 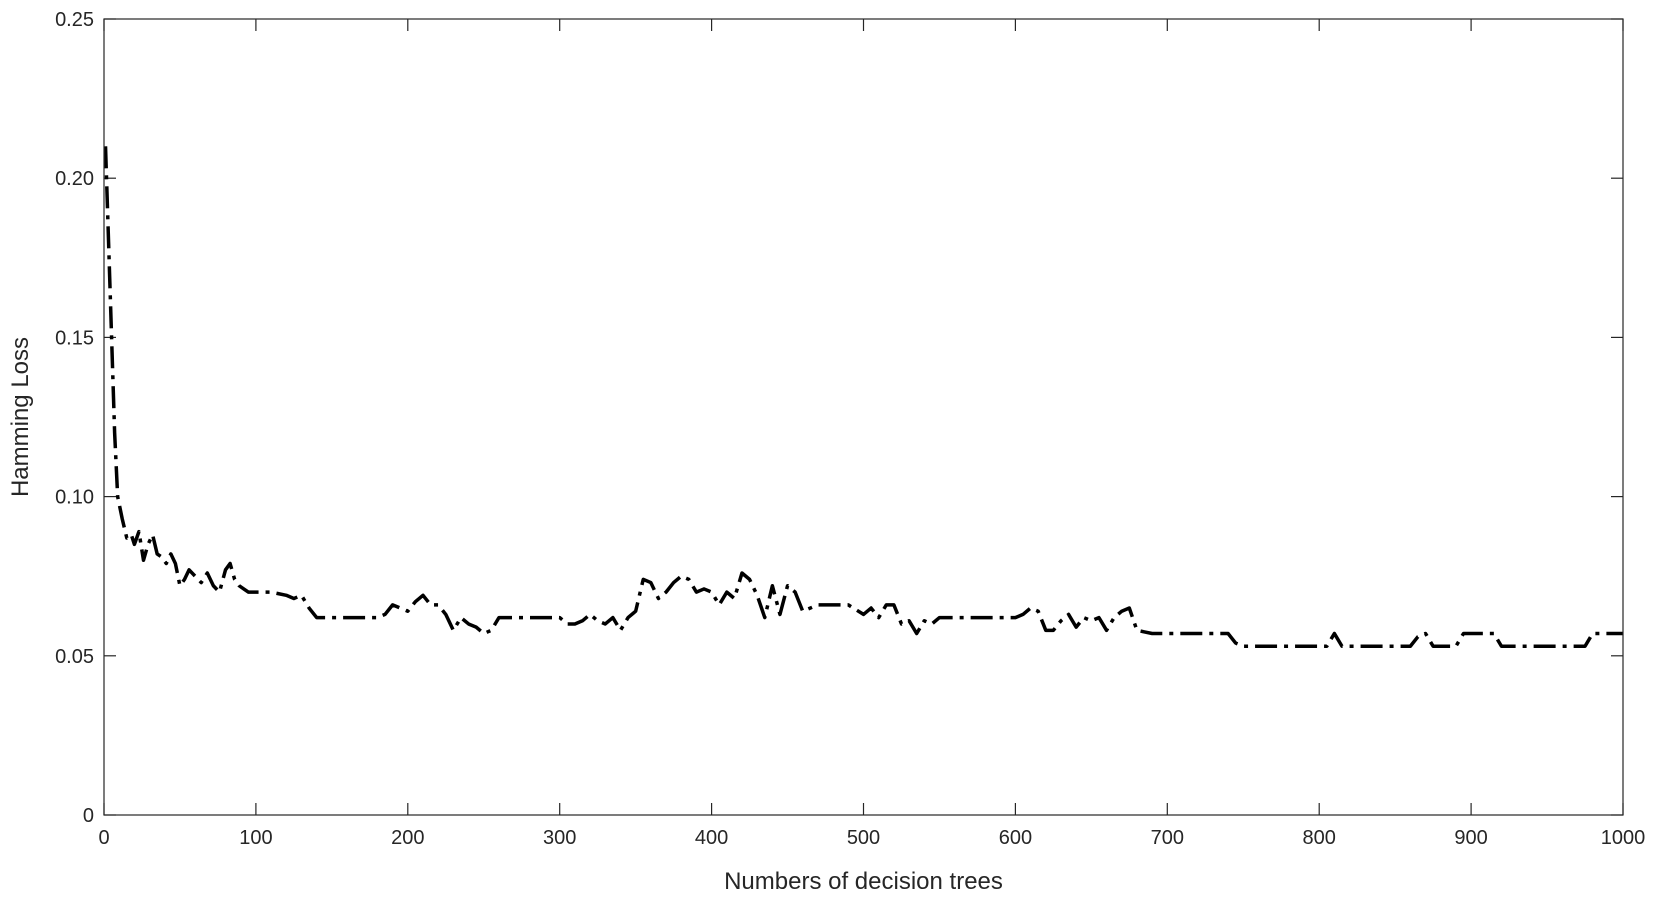 What do you see at coordinates (407, 838) in the screenshot?
I see `x-tick-label: 200` at bounding box center [407, 838].